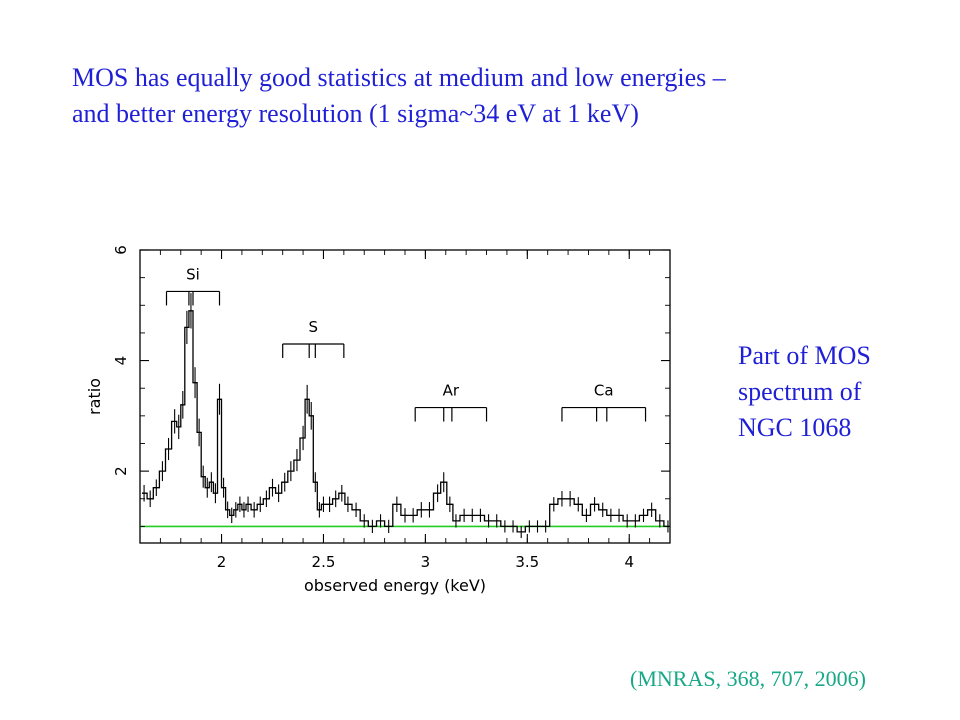 This screenshot has height=720, width=960. What do you see at coordinates (527, 562) in the screenshot?
I see `x-tick-label-3: 3.5` at bounding box center [527, 562].